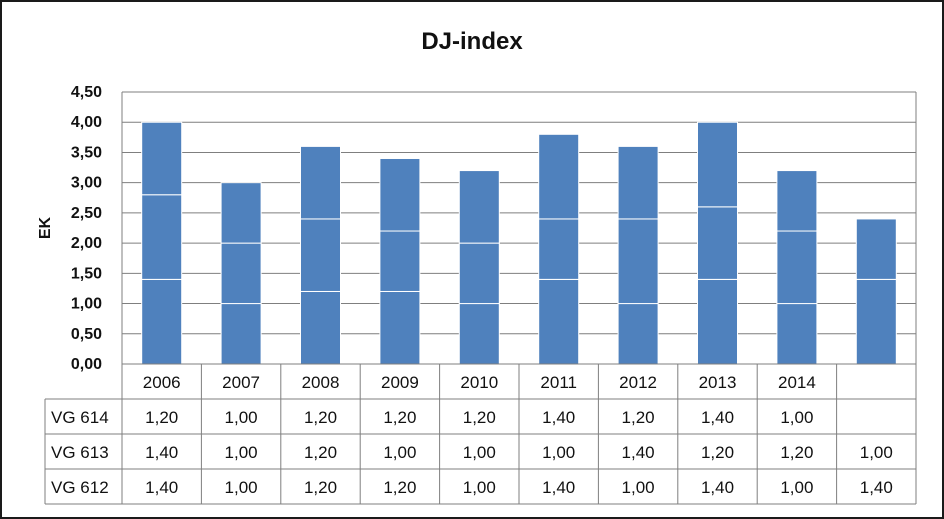 The image size is (944, 519). Describe the element at coordinates (45, 227) in the screenshot. I see `y-axis-label: EK` at that location.